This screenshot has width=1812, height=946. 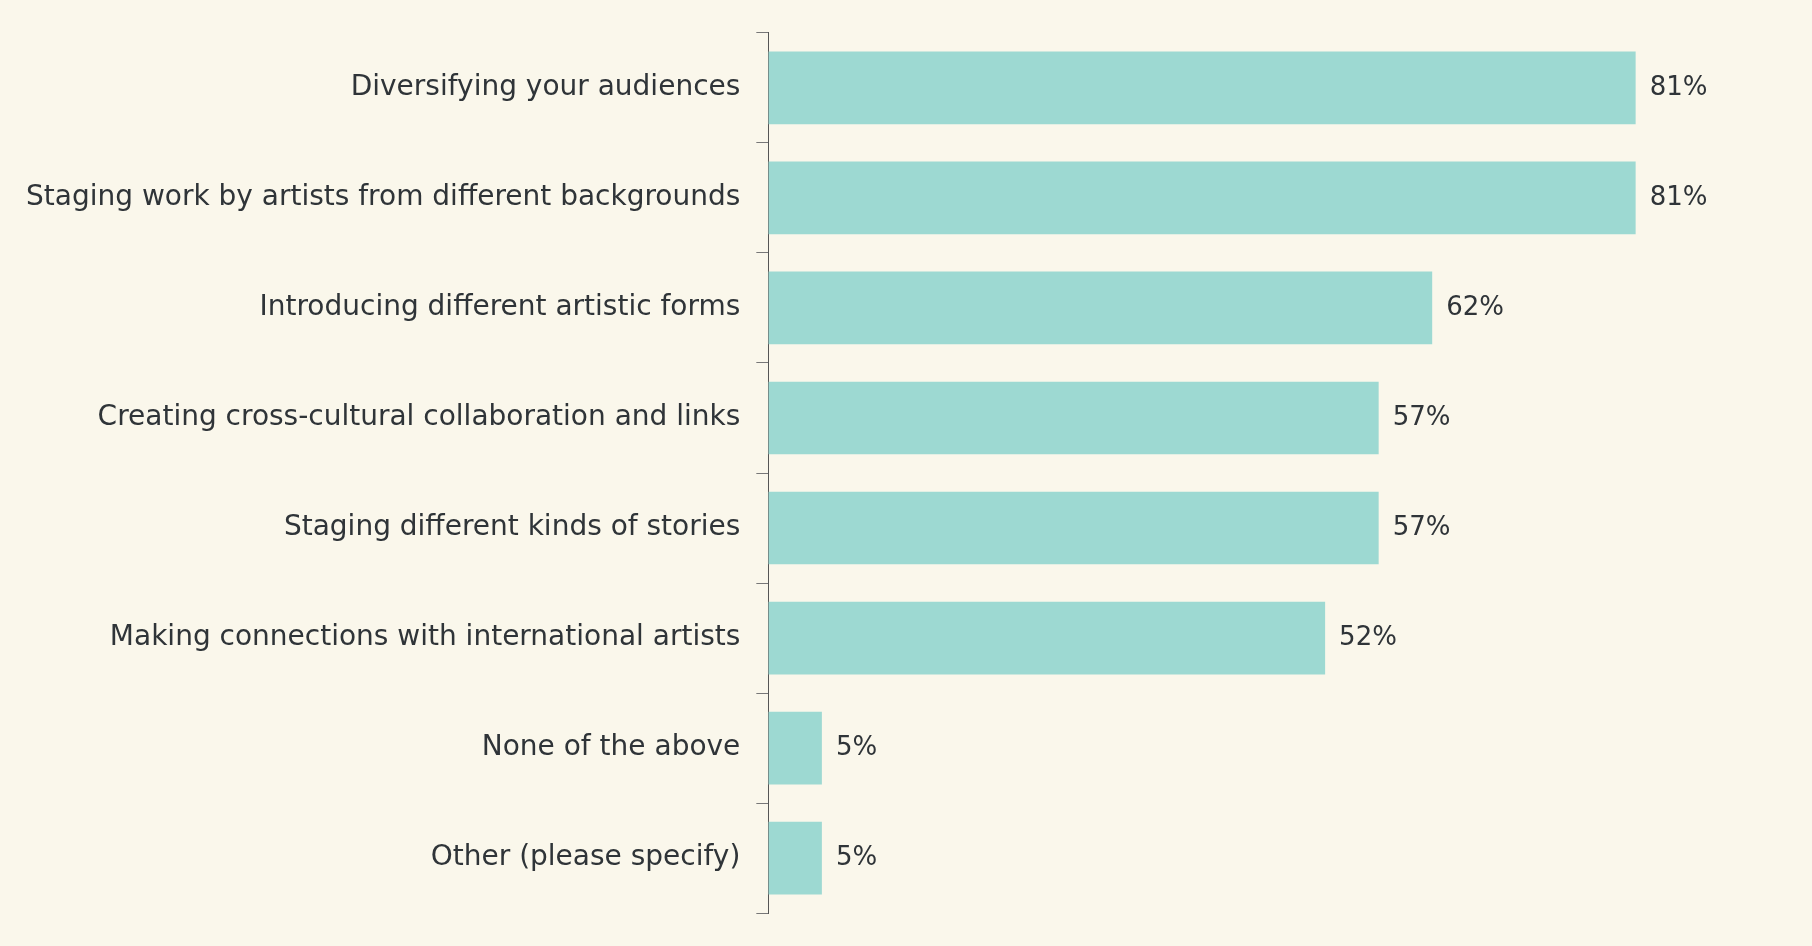 What do you see at coordinates (500, 306) in the screenshot?
I see `y-tick-label: Introducing different artistic forms` at bounding box center [500, 306].